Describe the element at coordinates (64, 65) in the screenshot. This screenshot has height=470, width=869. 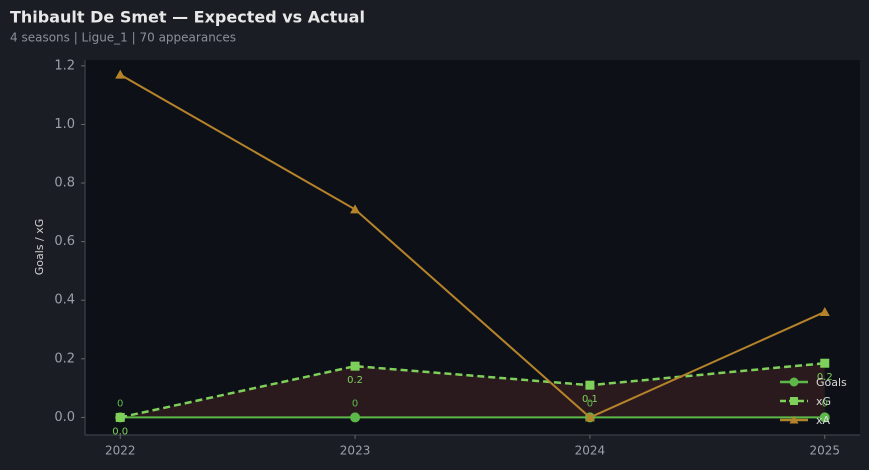
I see `y-tick-label: 1.2` at that location.